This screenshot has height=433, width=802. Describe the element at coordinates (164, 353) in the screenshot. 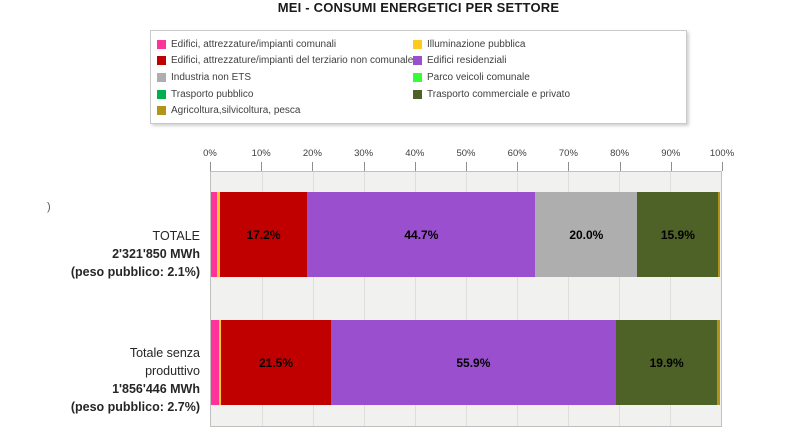

I see `category-name-line: Totale senza` at that location.